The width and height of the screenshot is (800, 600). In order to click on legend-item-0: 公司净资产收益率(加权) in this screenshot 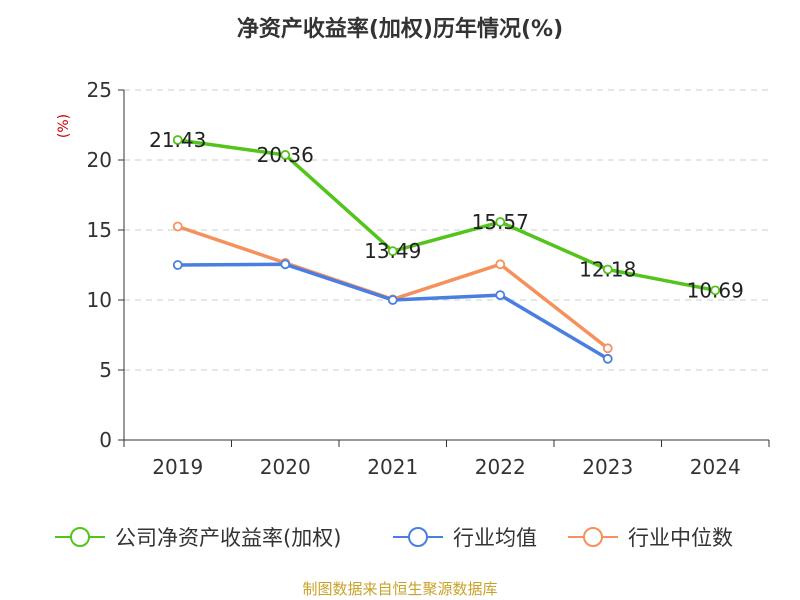, I will do `click(198, 538)`.